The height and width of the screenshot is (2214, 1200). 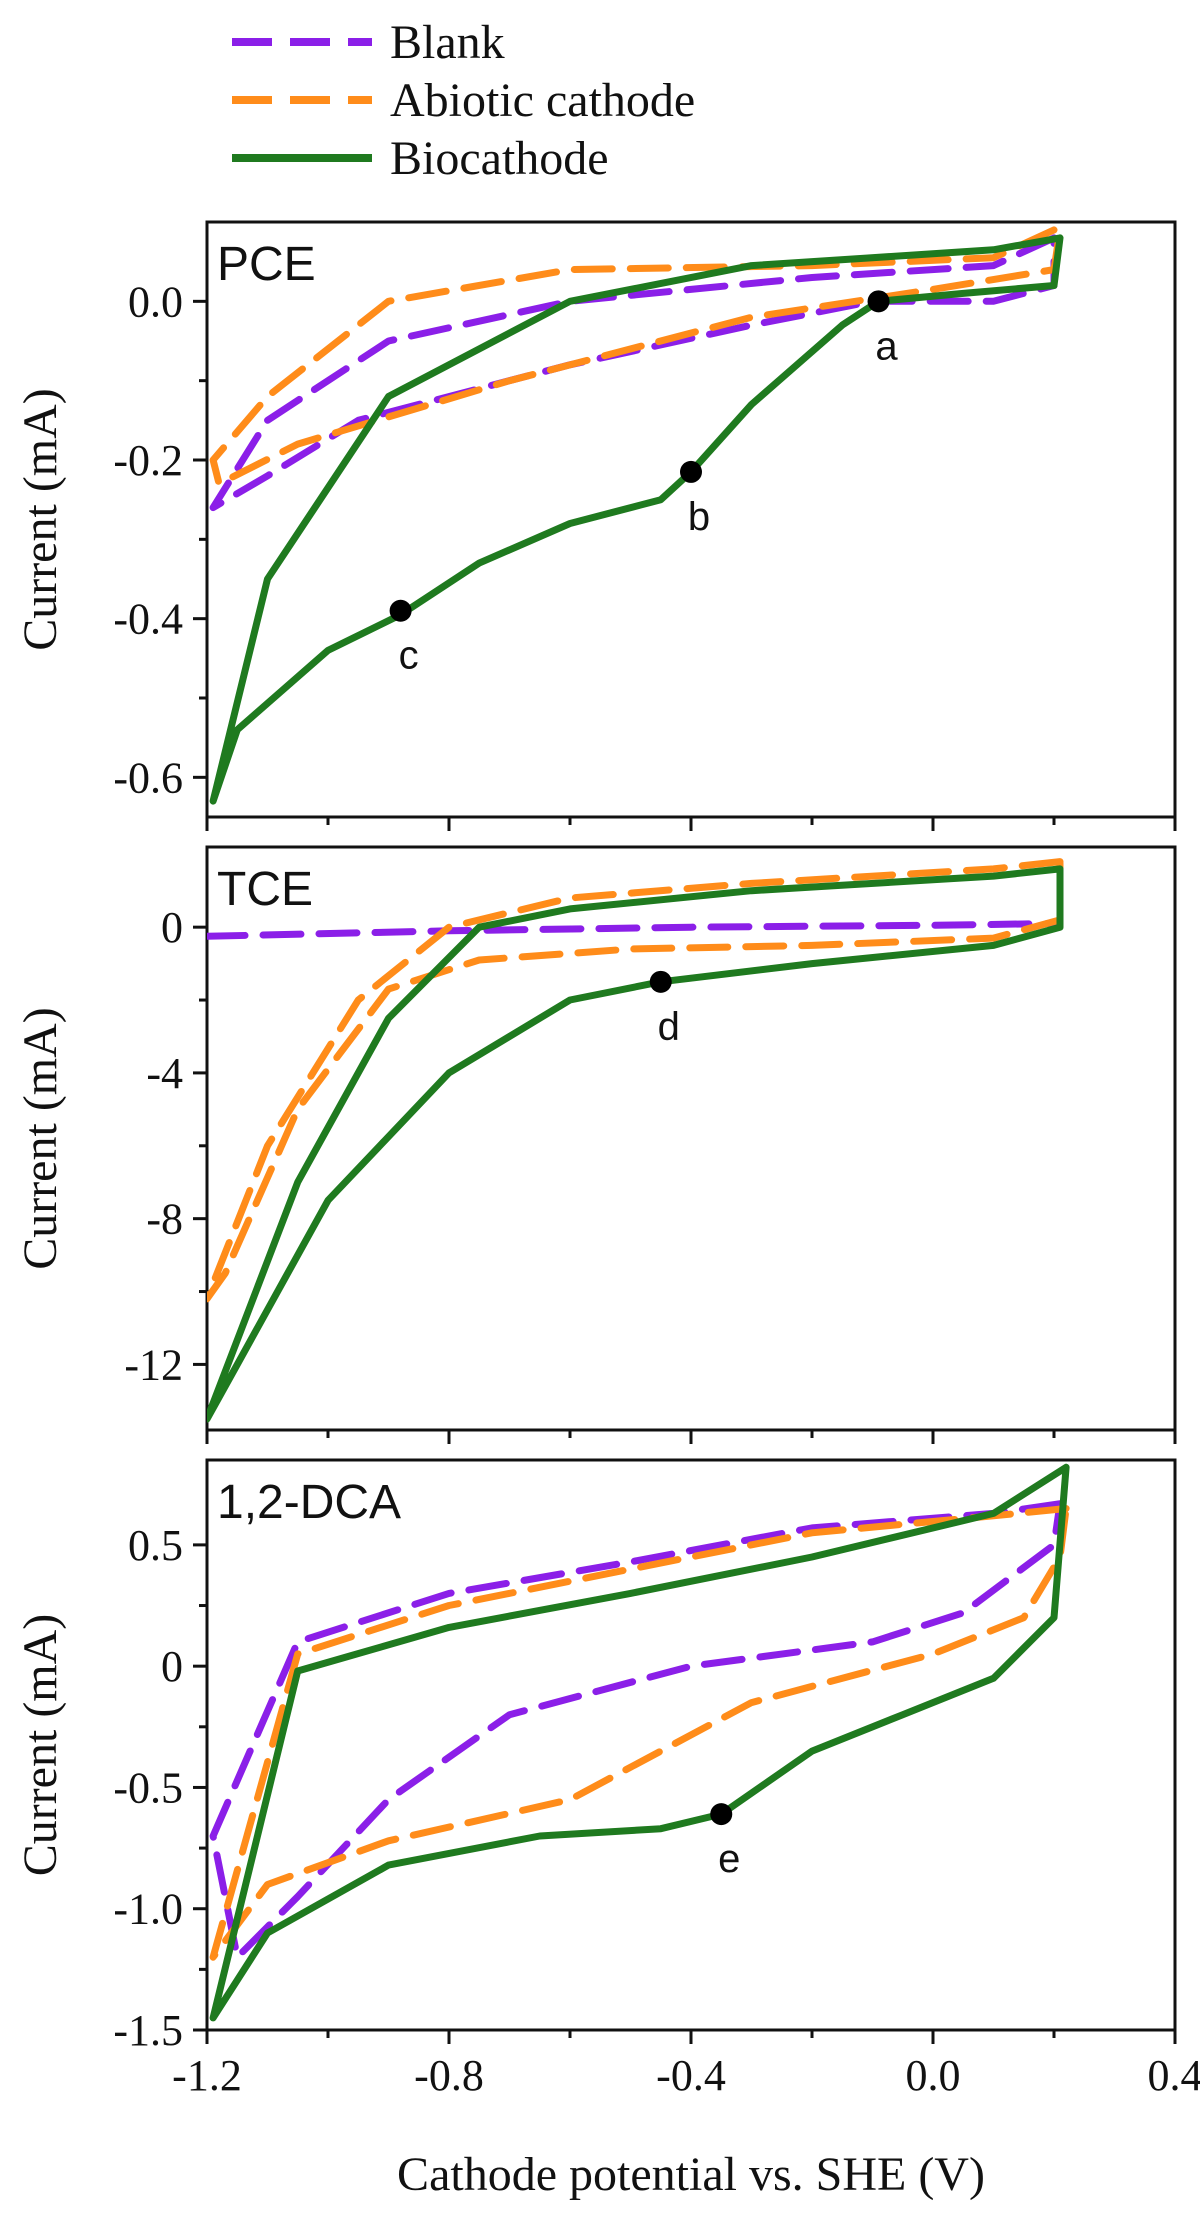 What do you see at coordinates (447, 42) in the screenshot?
I see `legend-label: Blank` at bounding box center [447, 42].